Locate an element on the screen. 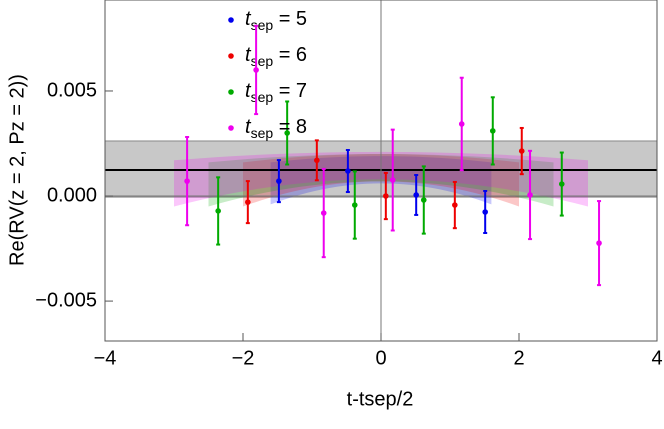 This screenshot has height=429, width=664. legend-label: tsep = 8 is located at coordinates (276, 128).